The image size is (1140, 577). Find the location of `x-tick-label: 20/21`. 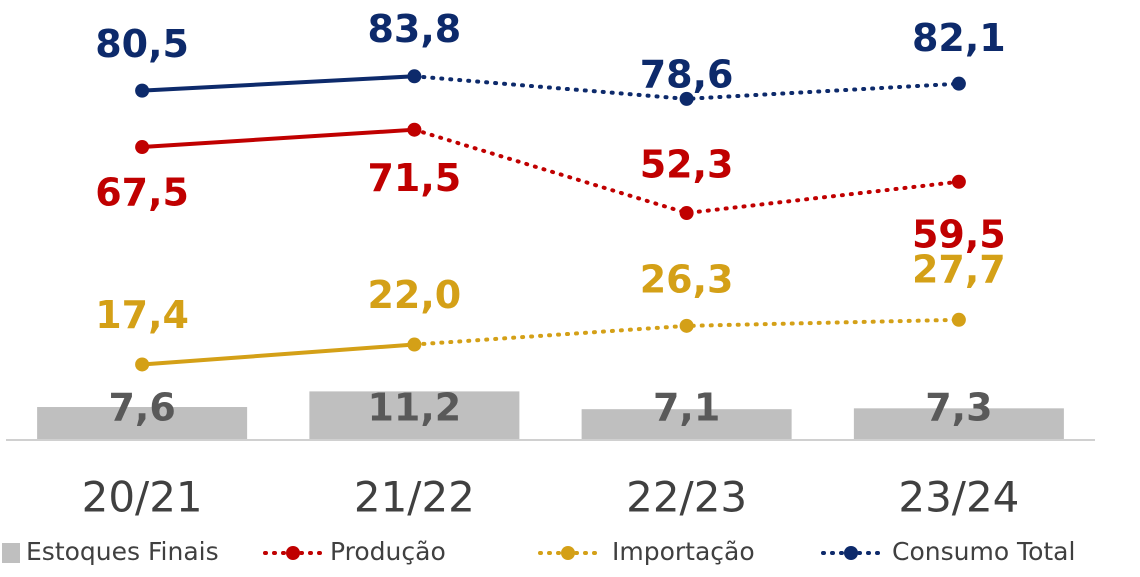

x-tick-label: 20/21 is located at coordinates (142, 497).